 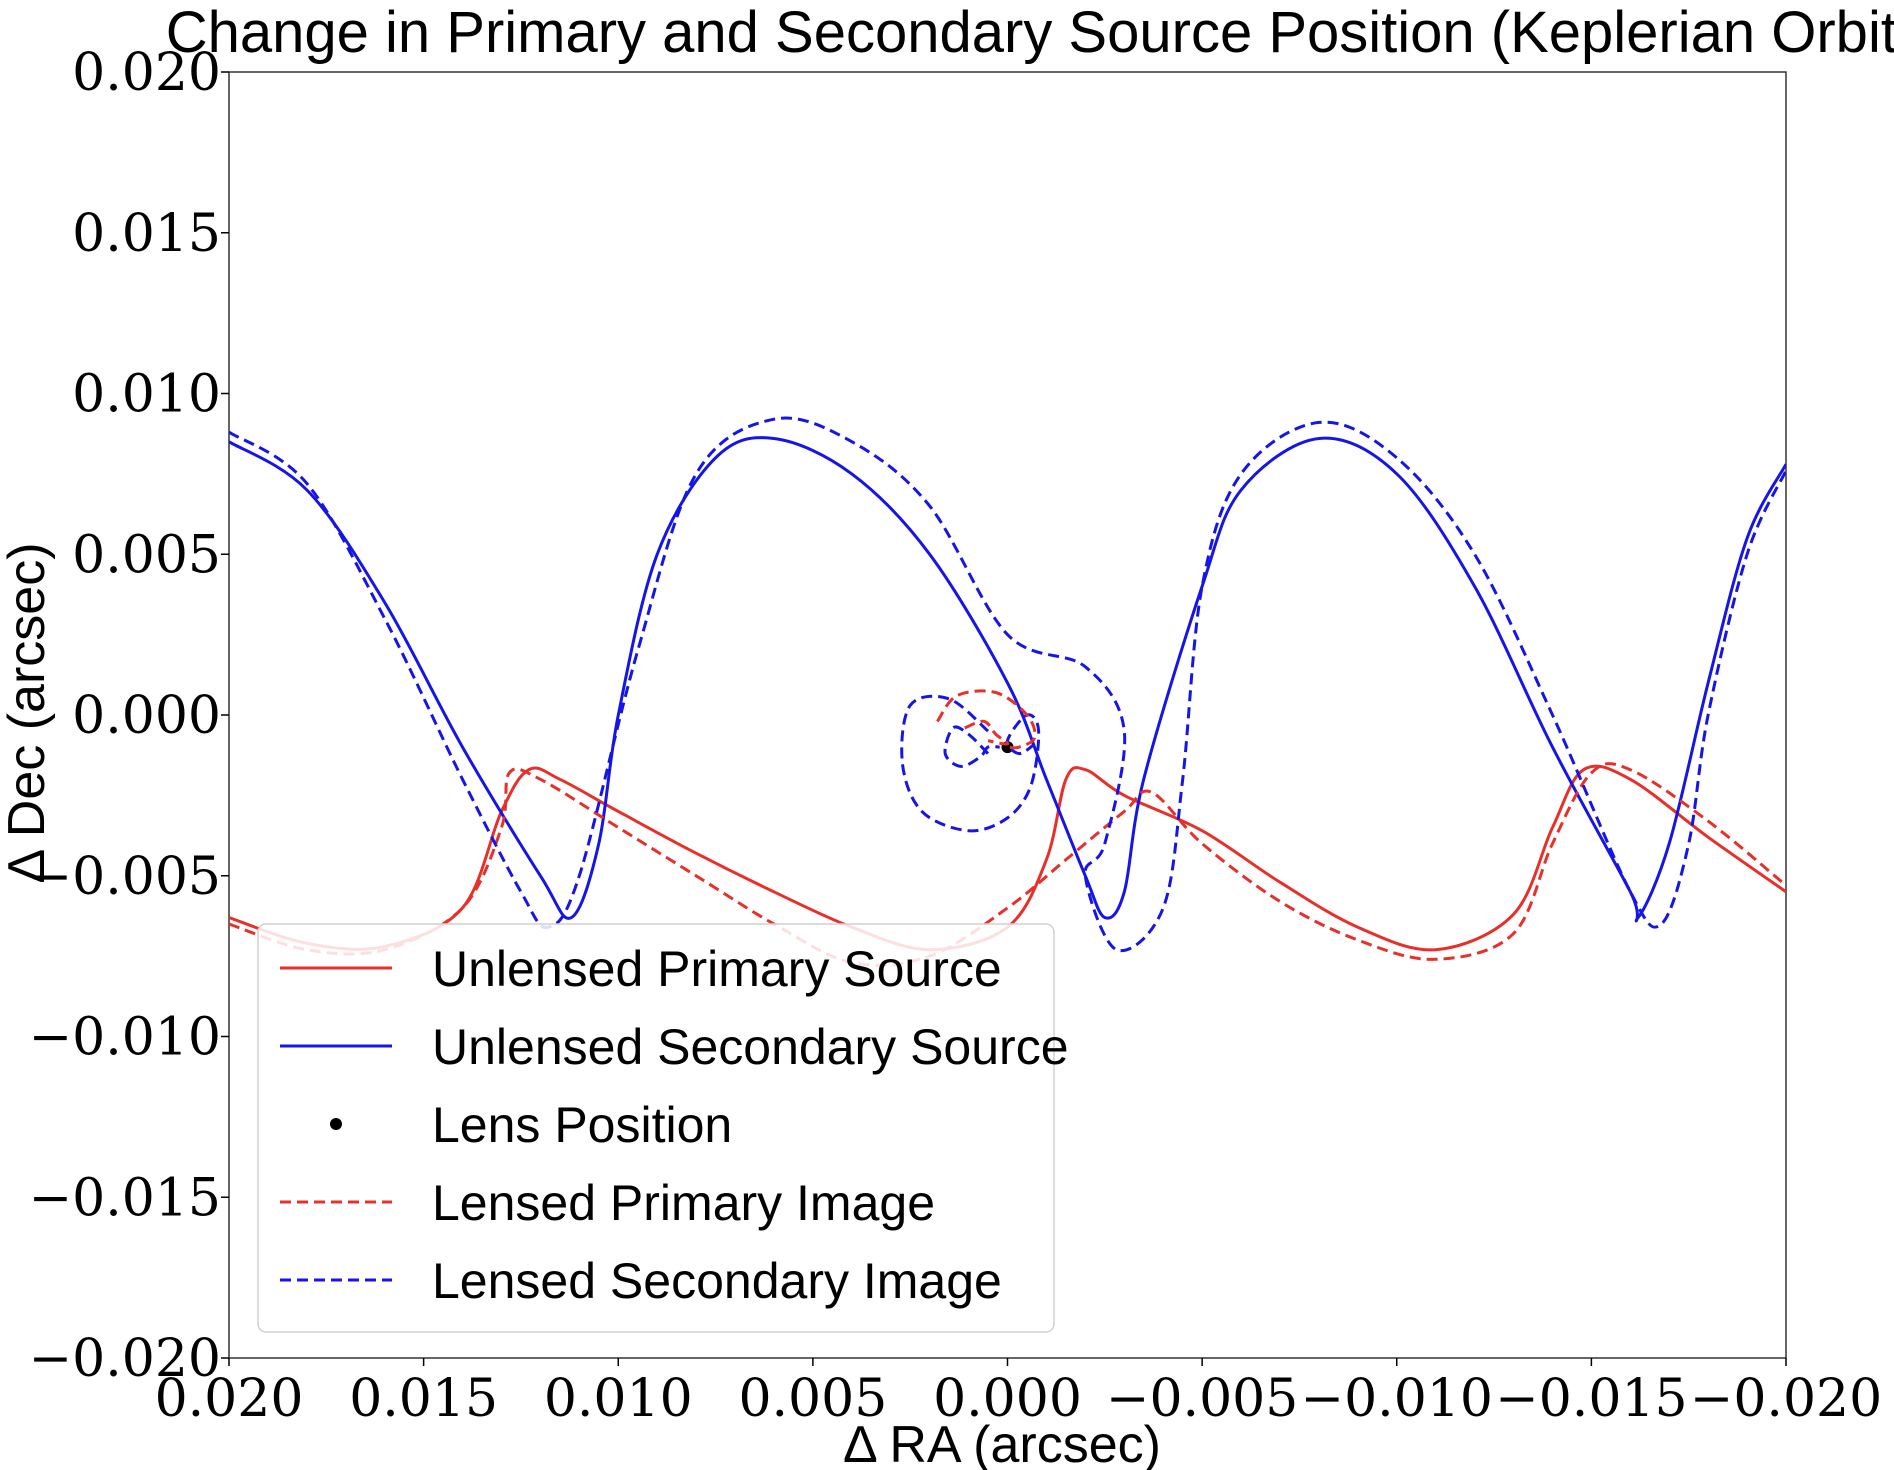 I want to click on x-tick-label: 0.000, so click(x=1007, y=1399).